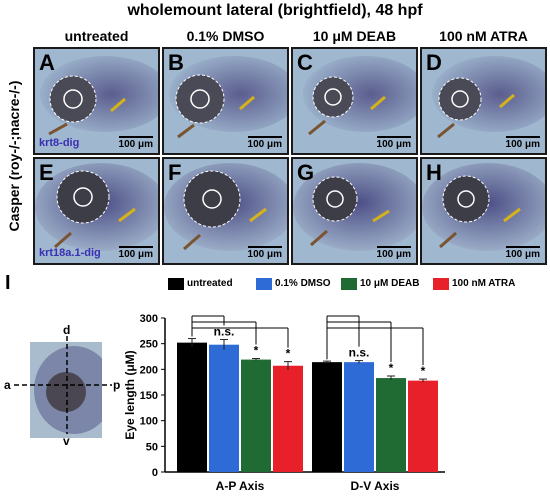  I want to click on strain-label: Casper (roy-/-;nacre-/-), so click(14, 156).